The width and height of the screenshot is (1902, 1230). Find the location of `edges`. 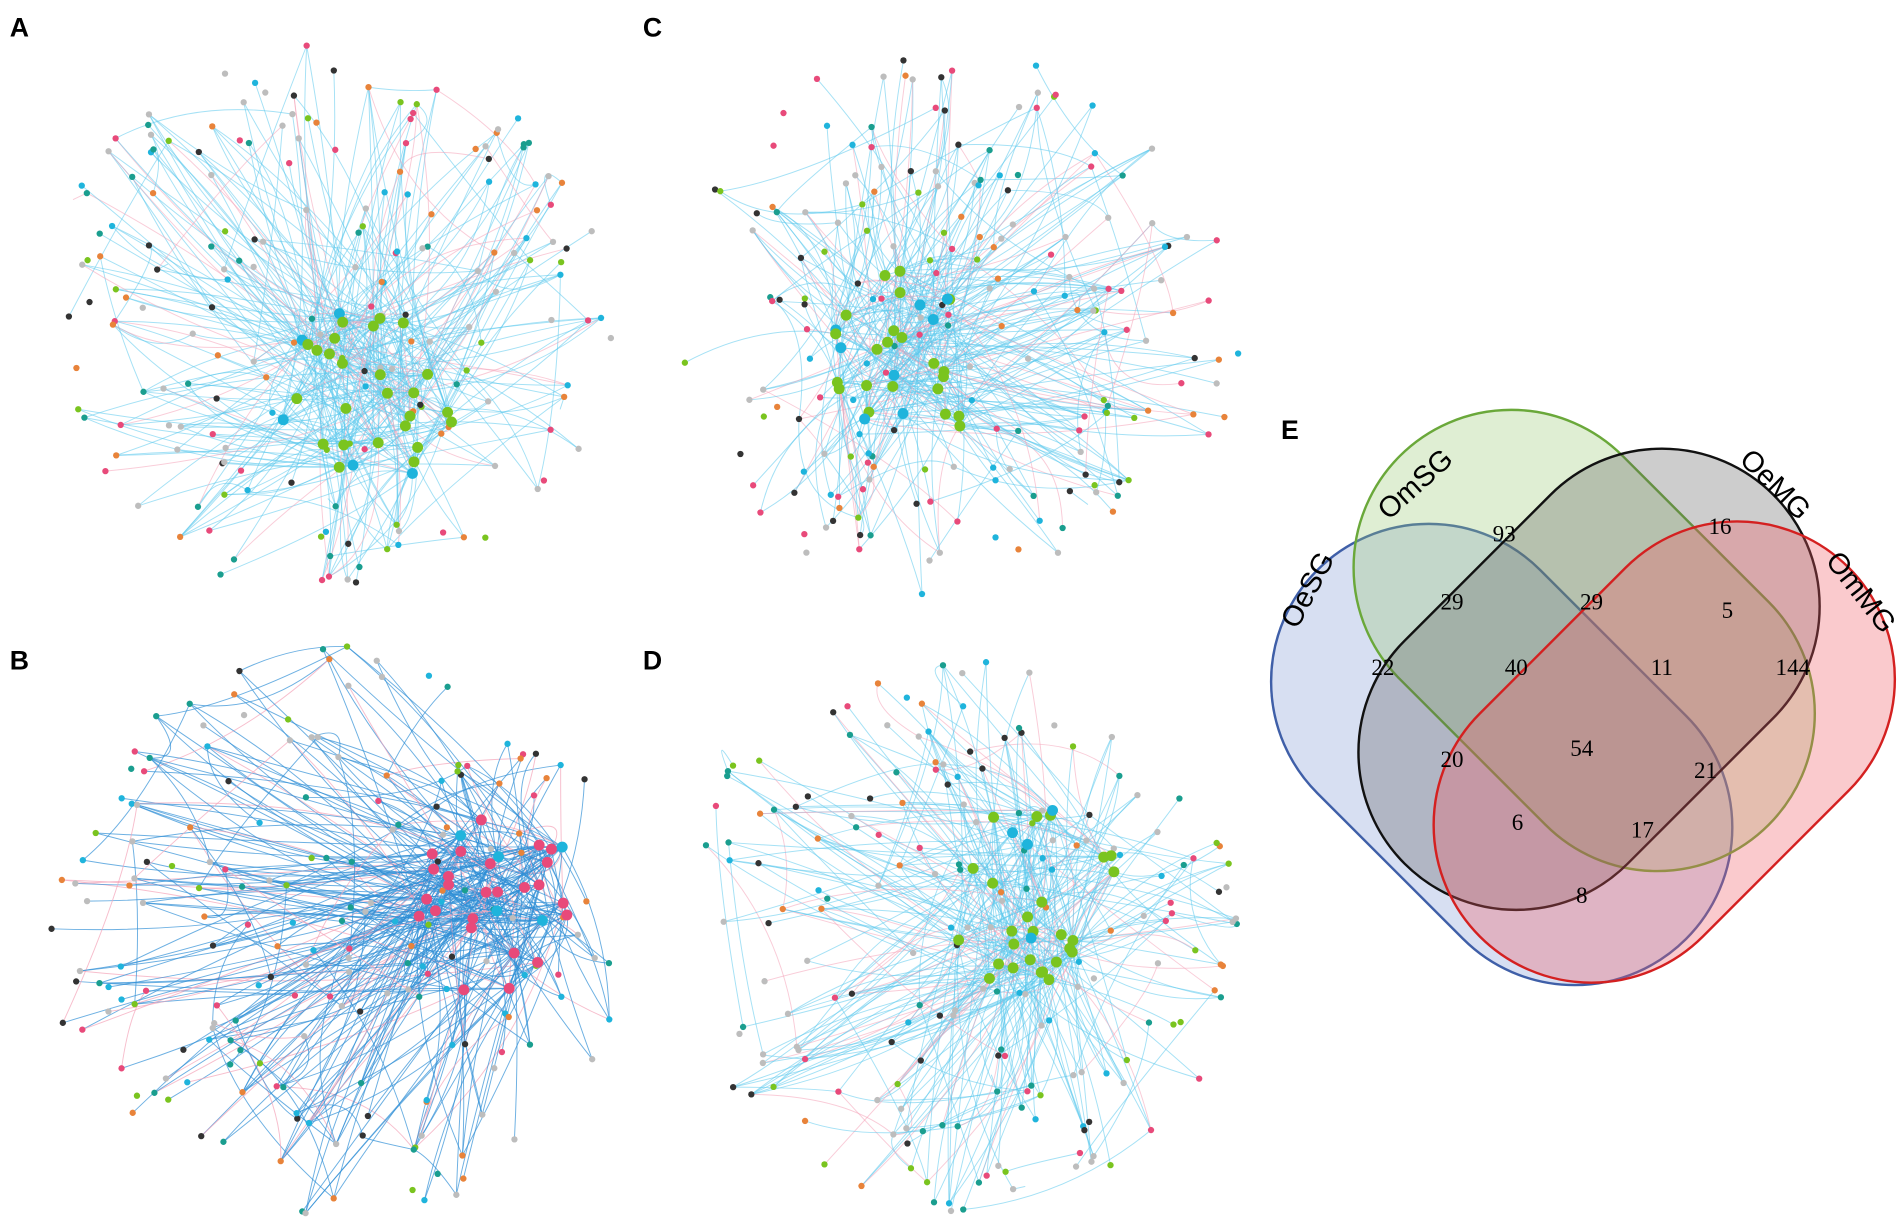

edges is located at coordinates (954, 327).